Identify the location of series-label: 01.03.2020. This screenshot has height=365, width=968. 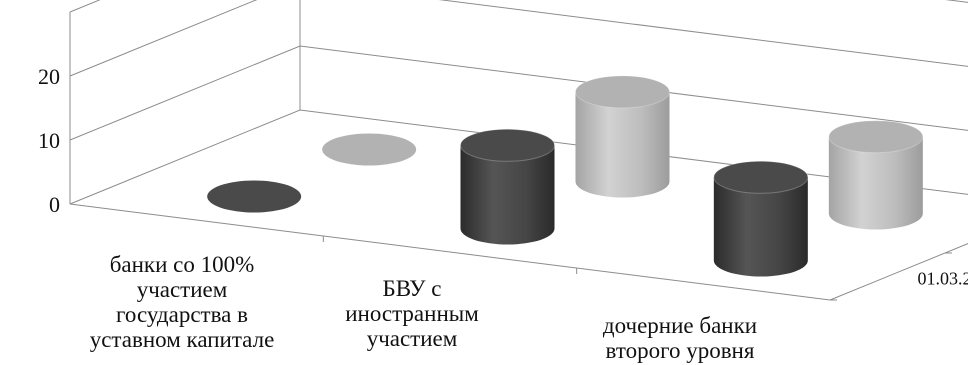
(943, 279).